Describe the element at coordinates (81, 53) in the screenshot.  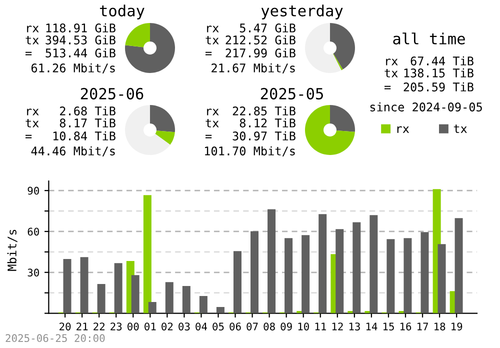
I see `text: 513.44 GiB` at that location.